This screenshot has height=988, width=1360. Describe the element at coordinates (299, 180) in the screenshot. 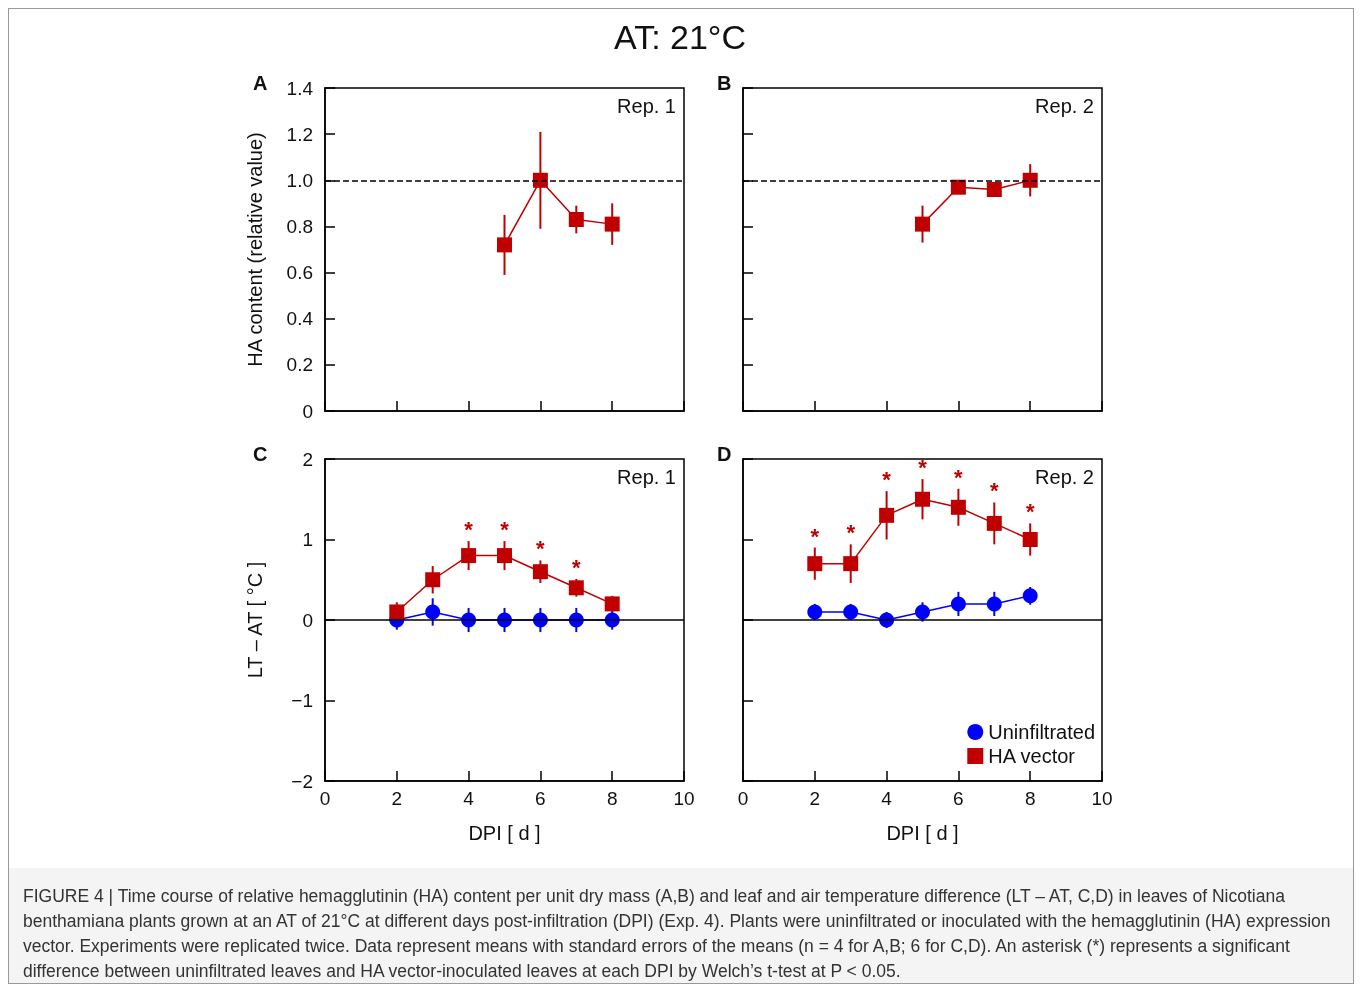

I see `y-tick-label: 1.0` at that location.